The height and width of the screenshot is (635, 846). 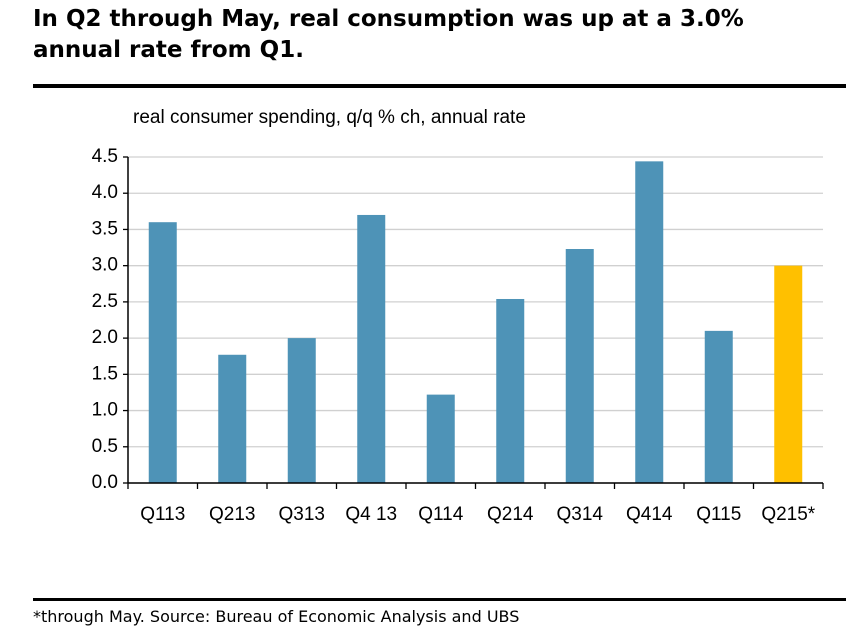 I want to click on x-tick-label: Q113, so click(x=162, y=514).